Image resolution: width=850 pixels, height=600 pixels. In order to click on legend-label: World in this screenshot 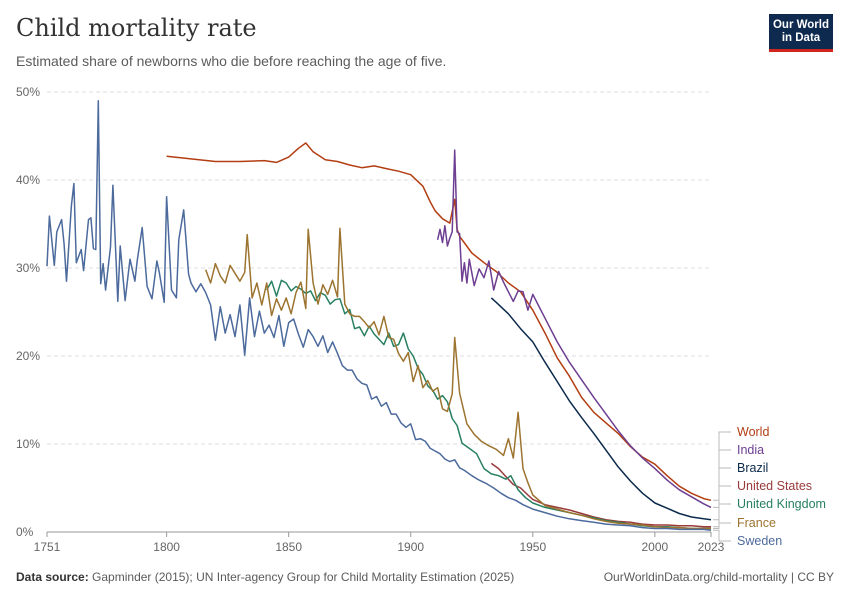, I will do `click(753, 432)`.